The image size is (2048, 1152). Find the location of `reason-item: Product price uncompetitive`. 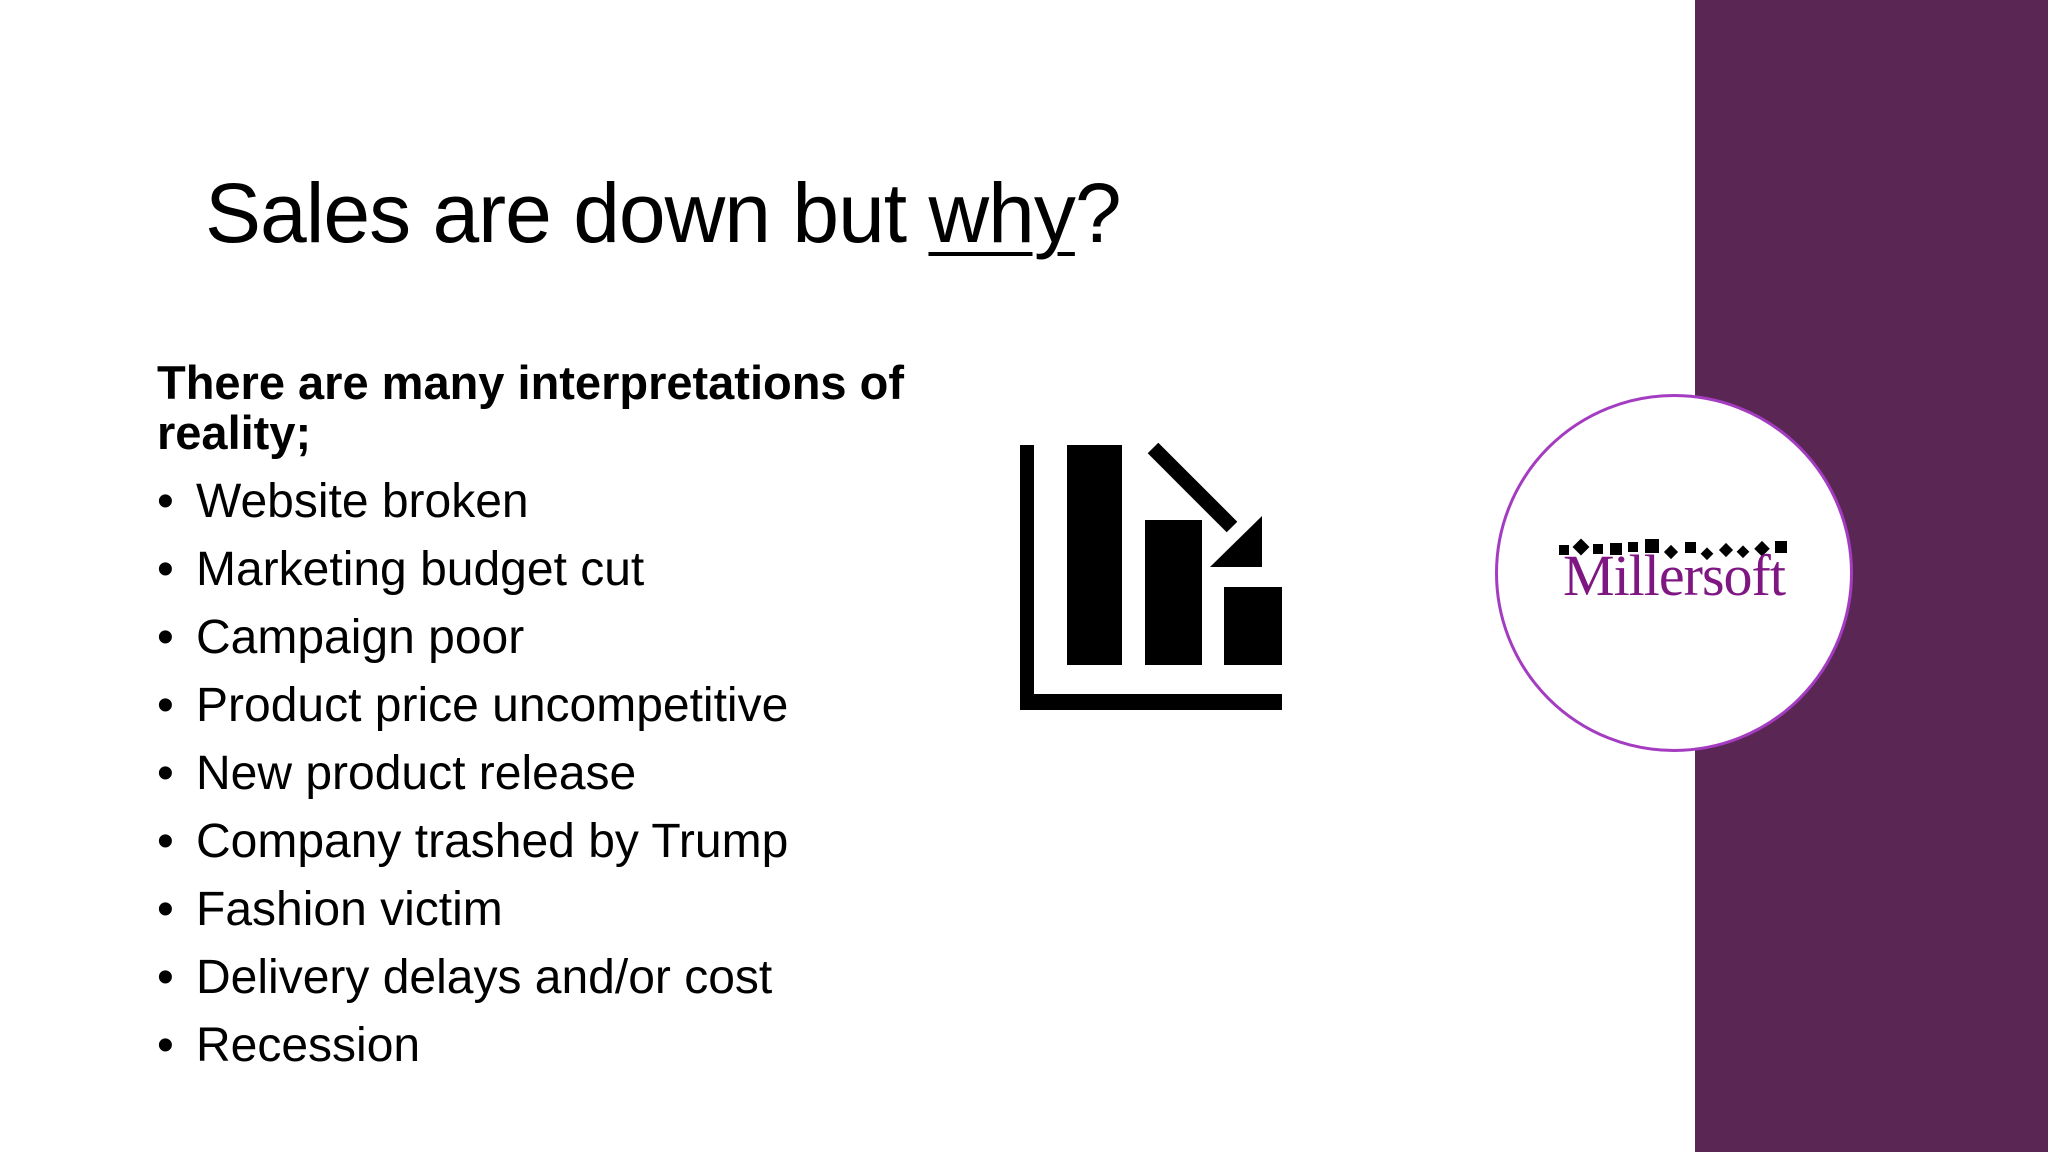

reason-item: Product price uncompetitive is located at coordinates (567, 706).